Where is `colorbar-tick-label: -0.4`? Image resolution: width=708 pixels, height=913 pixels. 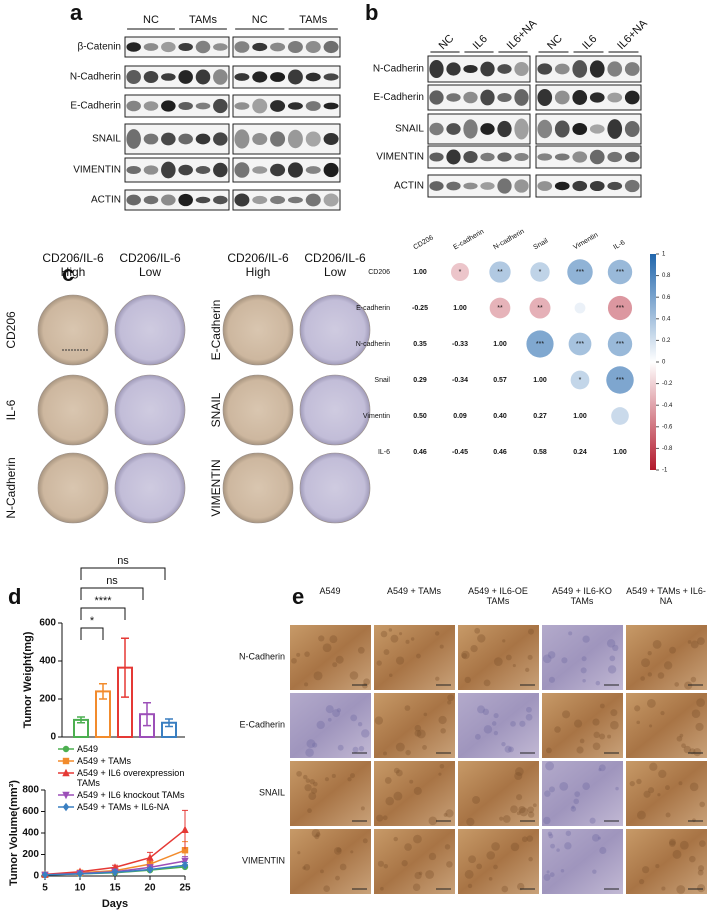 colorbar-tick-label: -0.4 is located at coordinates (667, 406).